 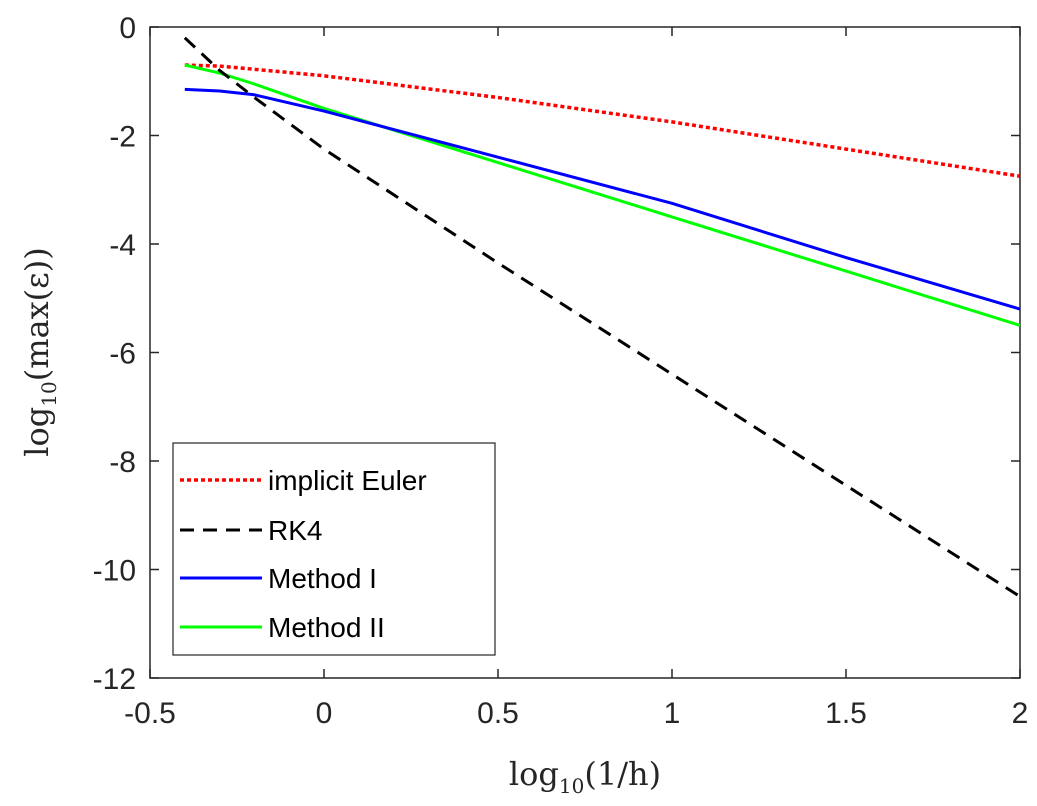 What do you see at coordinates (322, 578) in the screenshot?
I see `legend-label-method-i: Method I` at bounding box center [322, 578].